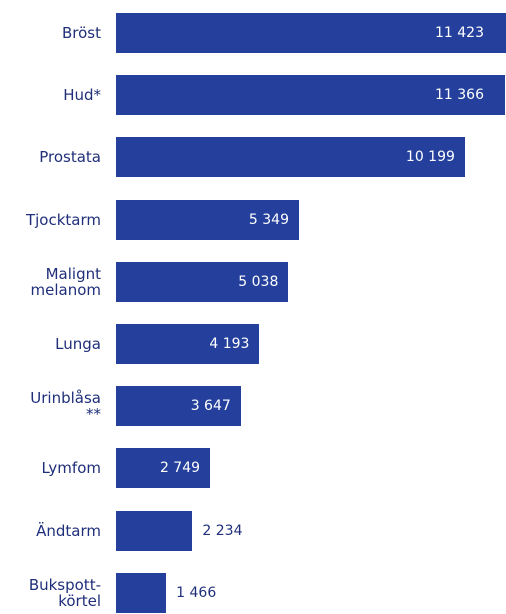 This screenshot has height=614, width=506. What do you see at coordinates (196, 592) in the screenshot?
I see `value-label: 1 466` at bounding box center [196, 592].